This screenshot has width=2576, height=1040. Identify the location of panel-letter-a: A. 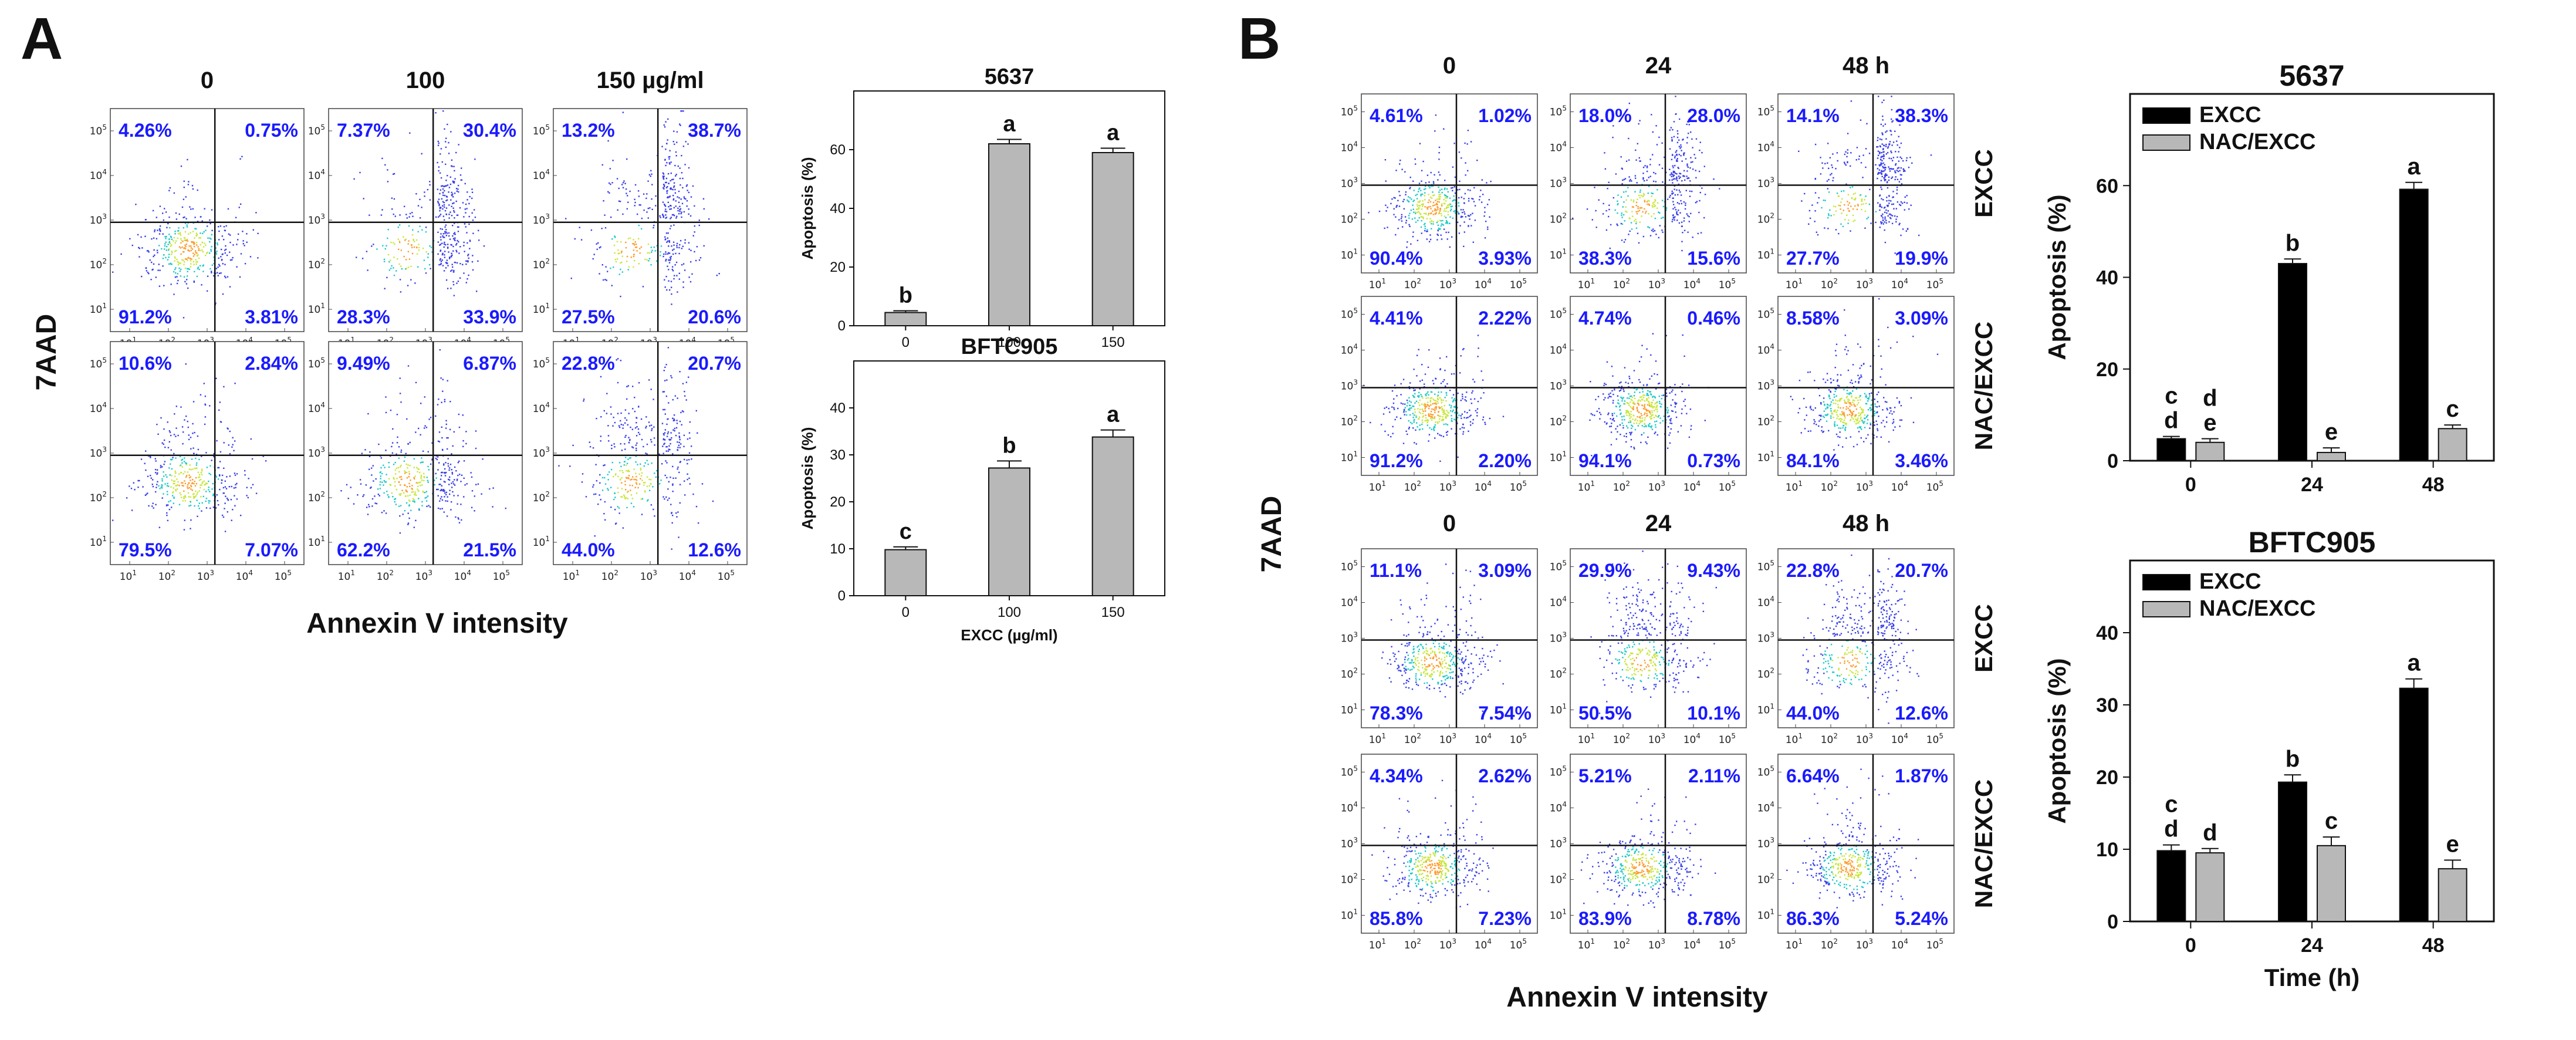
(42, 39).